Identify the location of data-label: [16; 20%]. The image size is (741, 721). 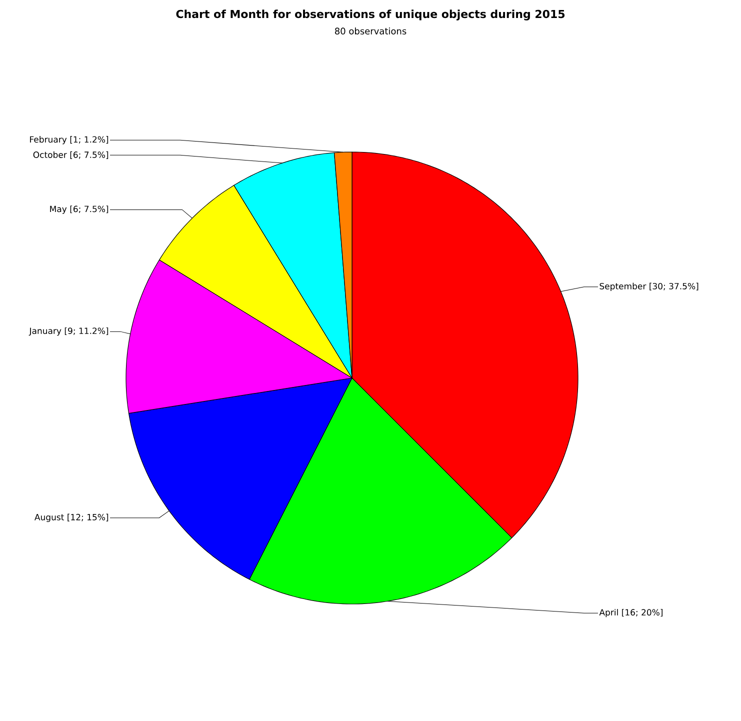
(642, 612).